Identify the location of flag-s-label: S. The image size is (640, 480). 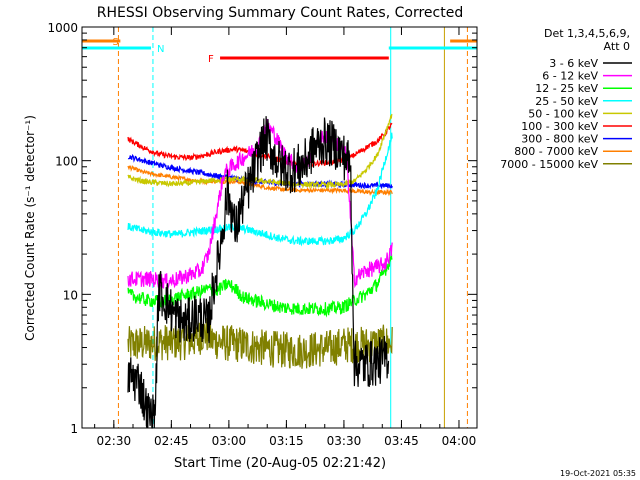
(115, 42).